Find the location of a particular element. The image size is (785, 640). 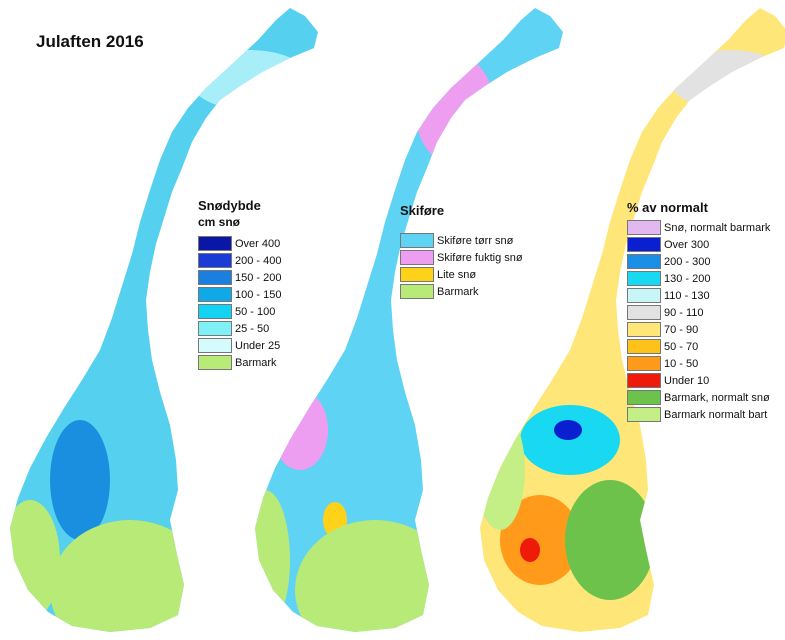

legend-item: 10 - 50 is located at coordinates (698, 363).